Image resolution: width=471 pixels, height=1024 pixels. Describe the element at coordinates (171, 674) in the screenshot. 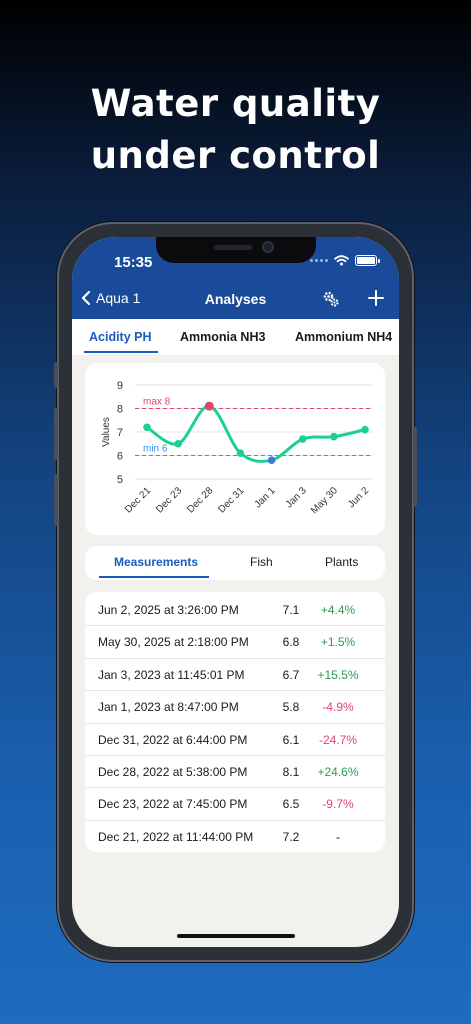

I see `measurement-date: Jan 3, 2023 at 11:45:01 PM` at that location.